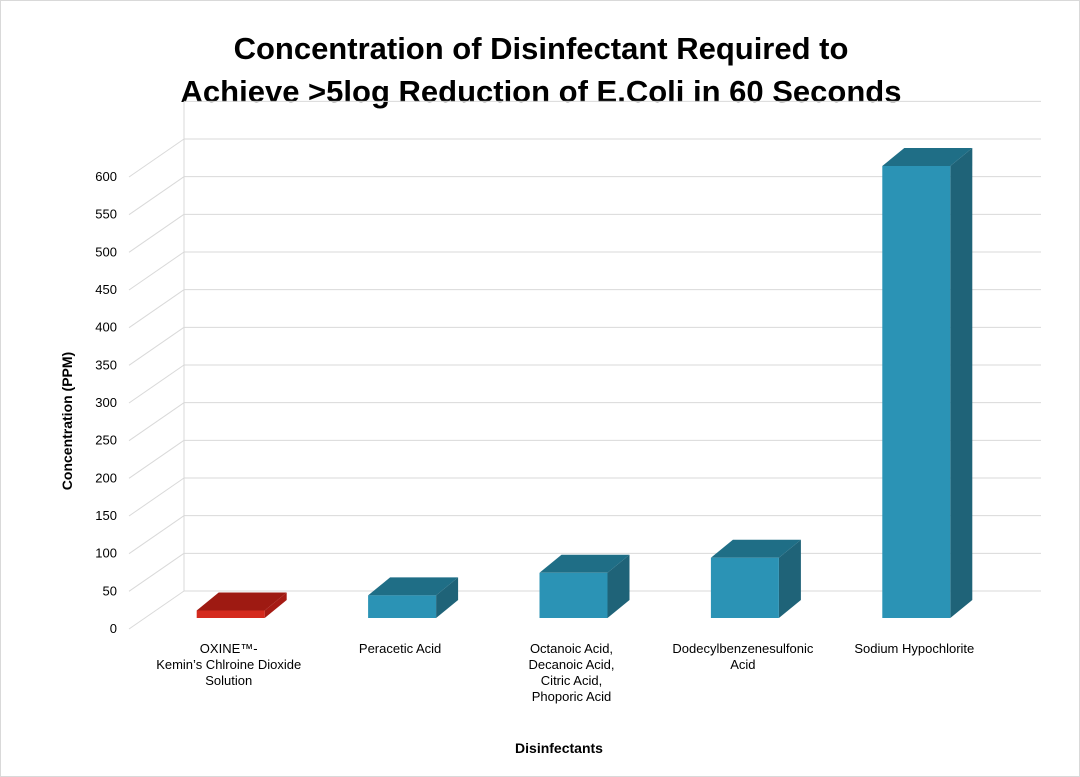 The width and height of the screenshot is (1080, 777). What do you see at coordinates (106, 327) in the screenshot?
I see `y-tick-label: 400` at bounding box center [106, 327].